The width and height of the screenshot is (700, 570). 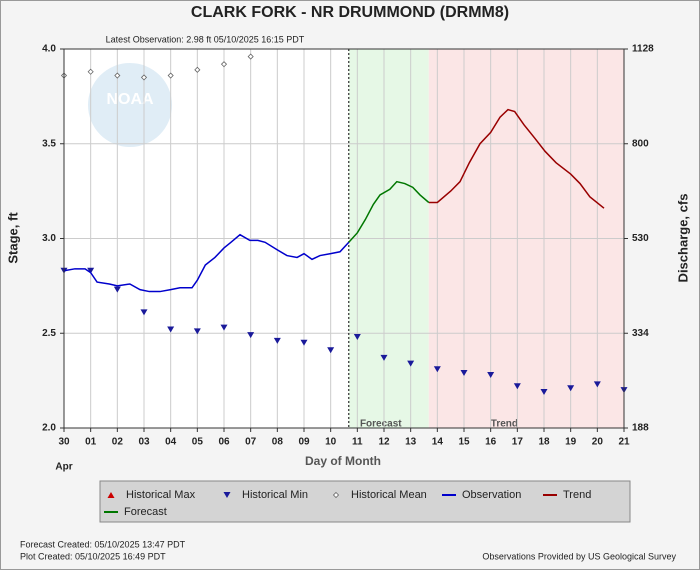 I want to click on logo, so click(x=130, y=105).